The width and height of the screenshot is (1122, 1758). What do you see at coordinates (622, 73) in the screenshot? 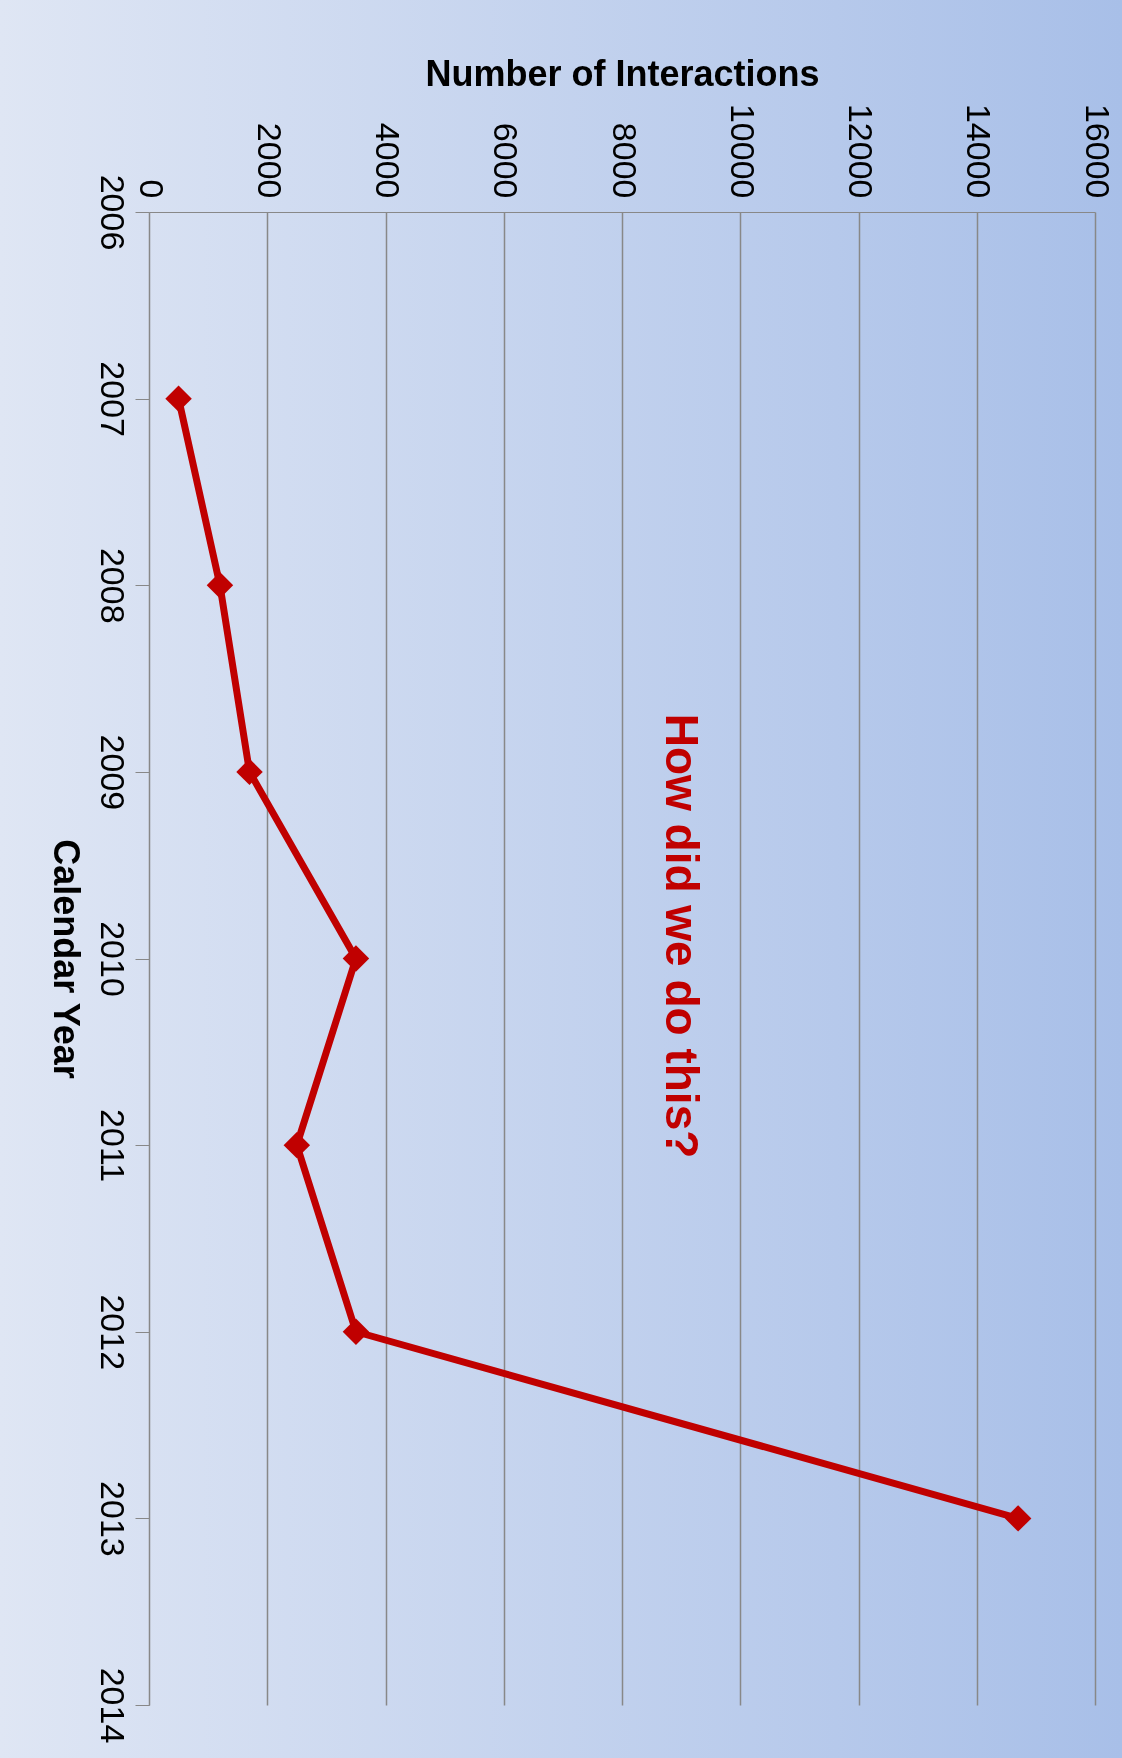
I see `x-axis-title: Number of Interactions` at bounding box center [622, 73].